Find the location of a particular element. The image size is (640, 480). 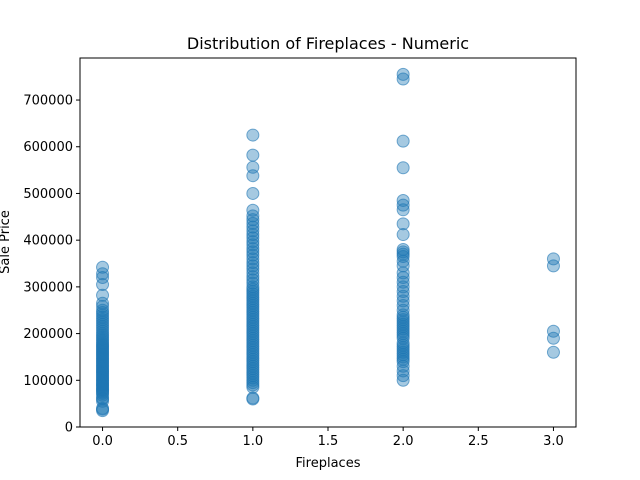

x-tick-label: 0.0 is located at coordinates (102, 441).